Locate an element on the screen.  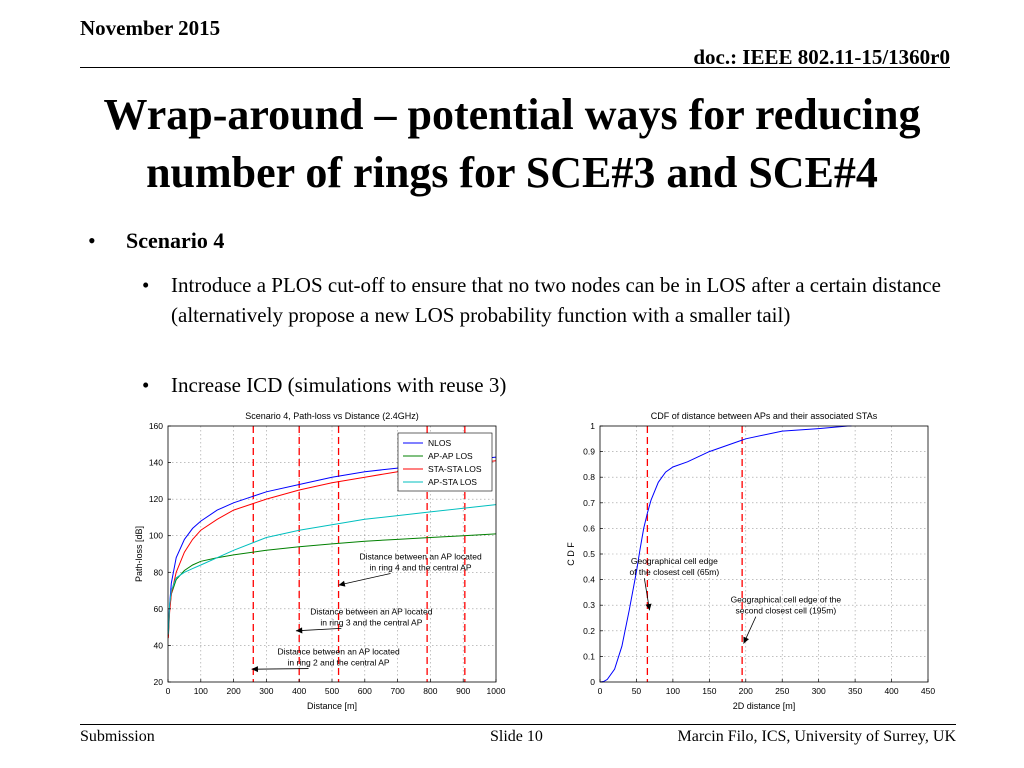
x-tick-label: 250 is located at coordinates (782, 691).